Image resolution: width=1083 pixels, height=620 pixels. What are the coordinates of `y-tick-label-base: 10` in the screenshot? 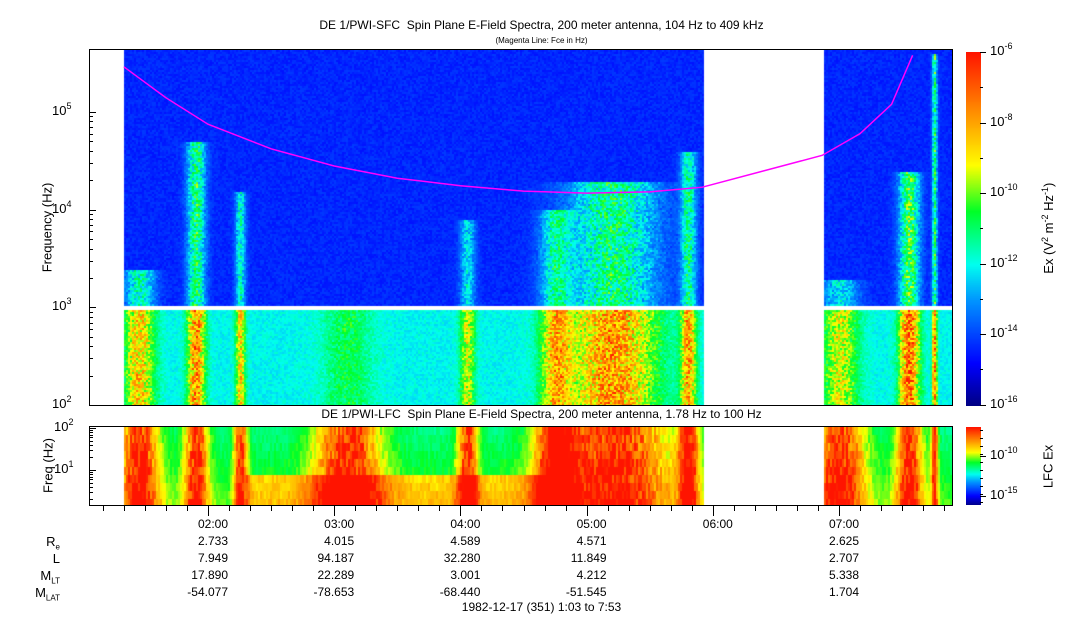 It's located at (59, 306).